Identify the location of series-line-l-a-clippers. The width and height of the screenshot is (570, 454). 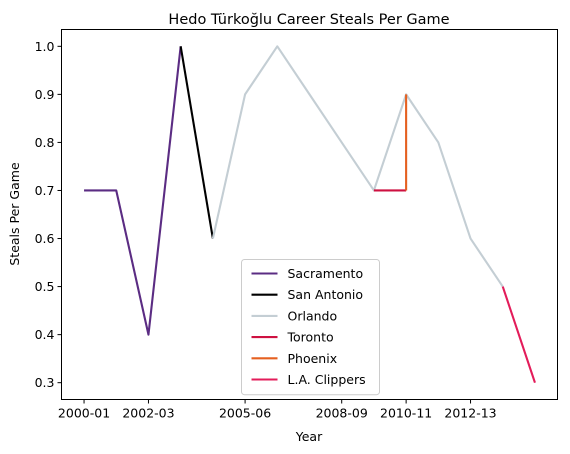
(518, 335).